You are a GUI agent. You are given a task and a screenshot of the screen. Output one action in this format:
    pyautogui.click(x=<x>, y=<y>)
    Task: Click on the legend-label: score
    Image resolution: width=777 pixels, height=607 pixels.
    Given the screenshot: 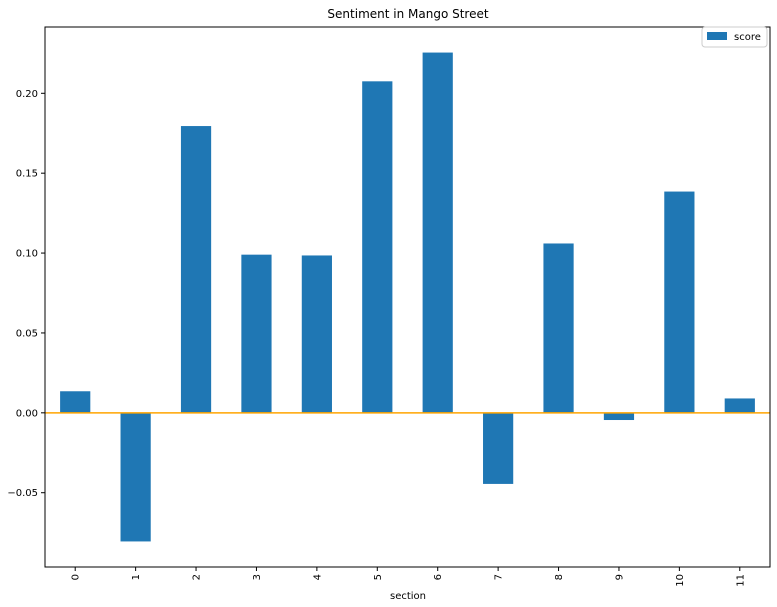 What is the action you would take?
    pyautogui.click(x=747, y=37)
    